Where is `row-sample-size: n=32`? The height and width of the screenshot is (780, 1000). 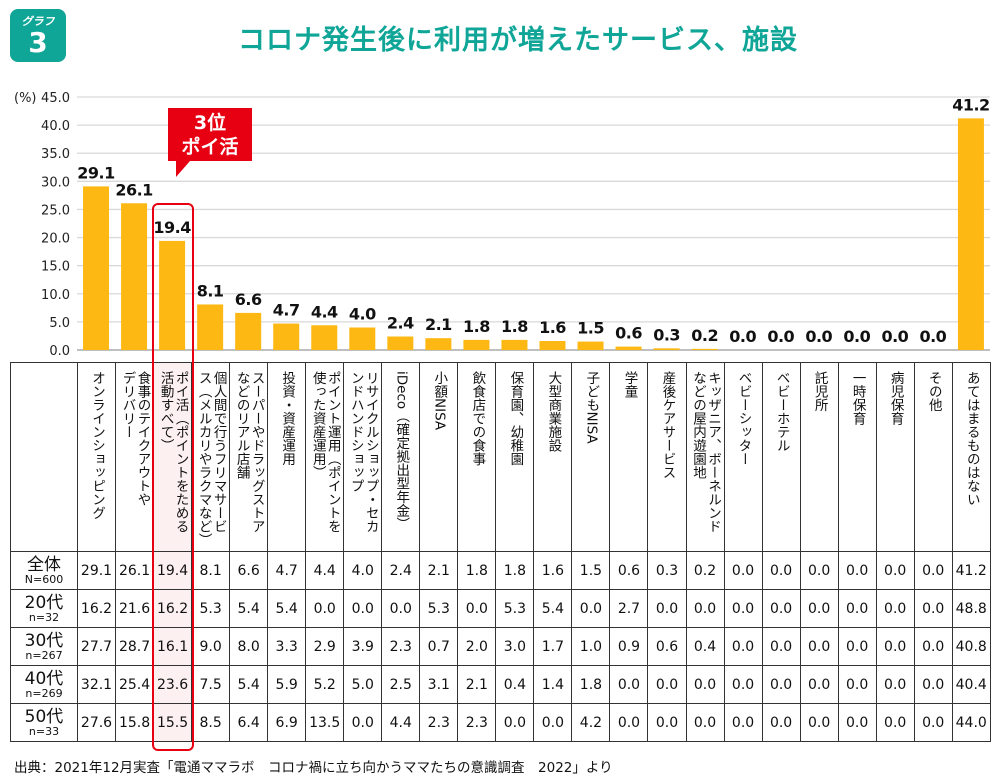
row-sample-size: n=32 is located at coordinates (44, 617).